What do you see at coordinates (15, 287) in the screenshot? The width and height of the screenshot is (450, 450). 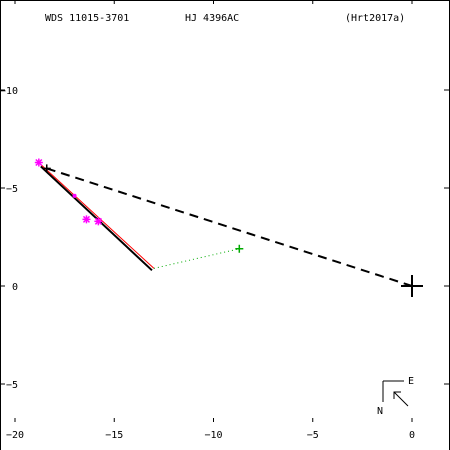 I see `y-tick-label: 0` at bounding box center [15, 287].